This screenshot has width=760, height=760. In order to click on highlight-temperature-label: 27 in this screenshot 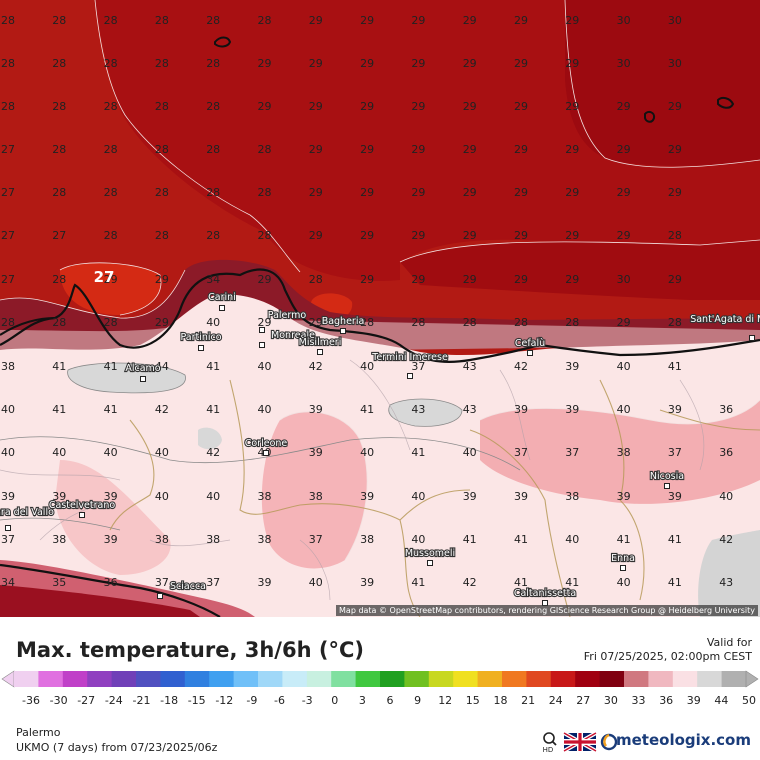, I will do `click(104, 277)`.